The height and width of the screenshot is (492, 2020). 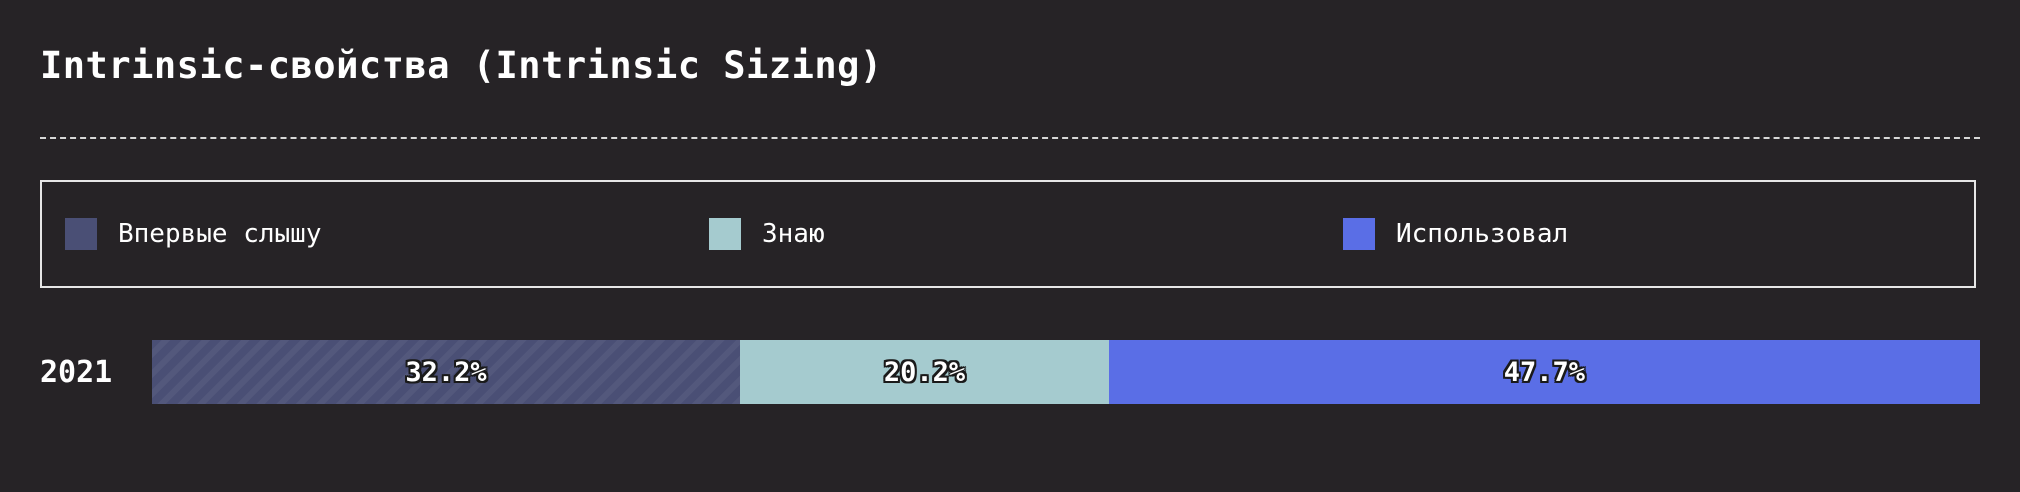 I want to click on legend-swatch-used, so click(x=1359, y=234).